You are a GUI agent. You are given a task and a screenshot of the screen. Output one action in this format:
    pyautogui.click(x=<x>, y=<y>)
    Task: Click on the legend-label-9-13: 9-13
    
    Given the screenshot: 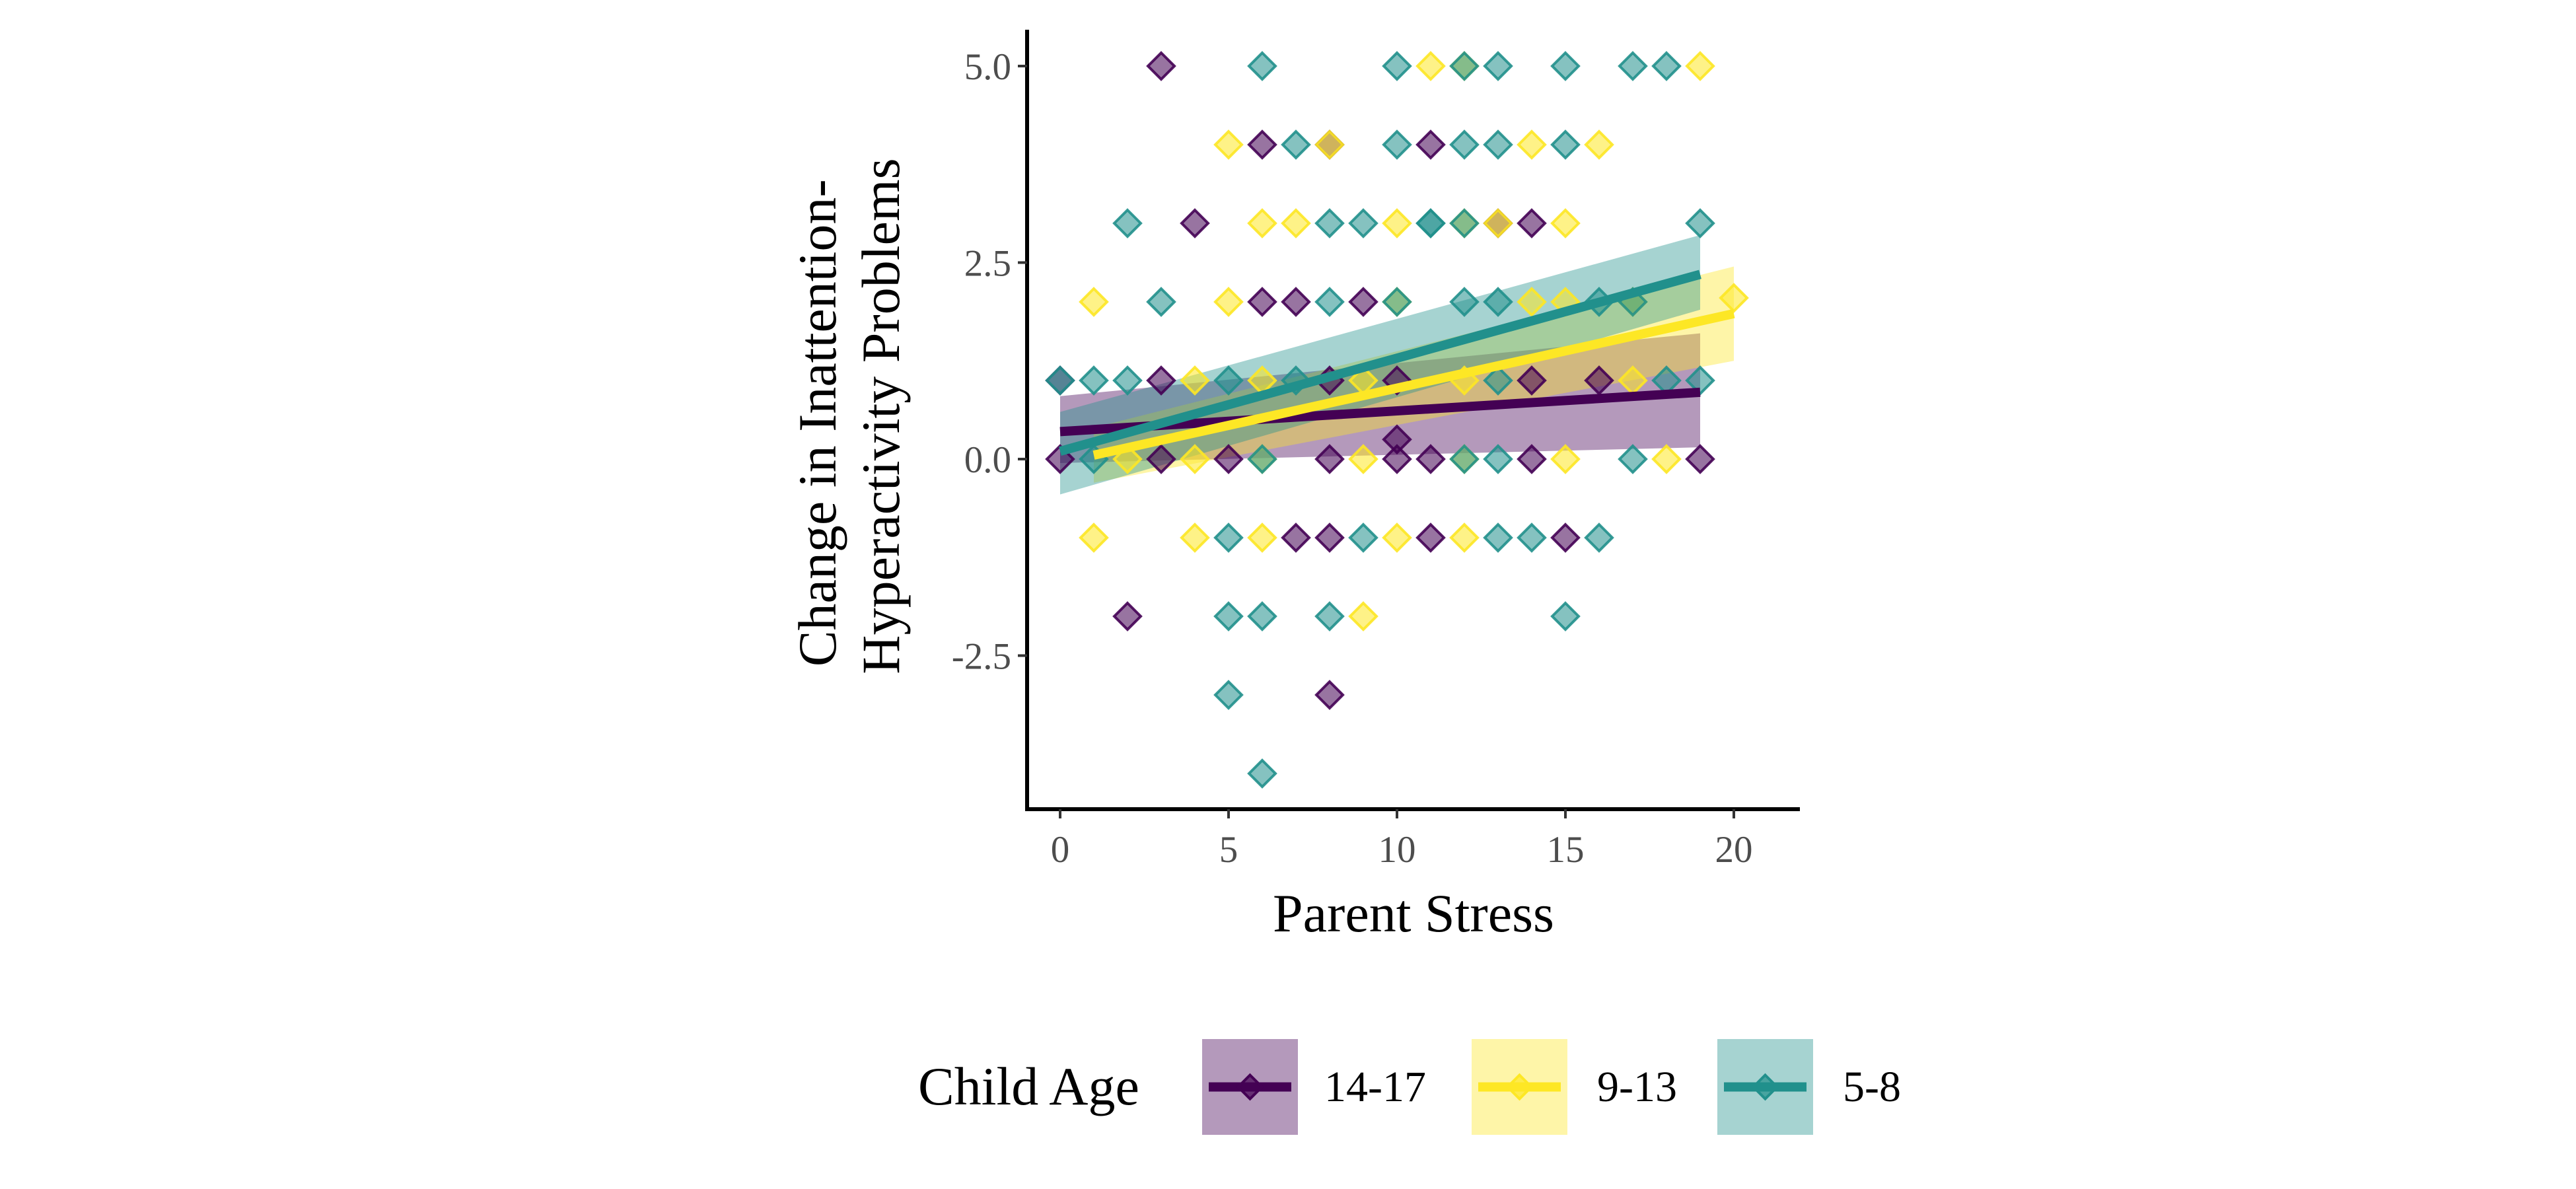 What is the action you would take?
    pyautogui.click(x=1637, y=1087)
    